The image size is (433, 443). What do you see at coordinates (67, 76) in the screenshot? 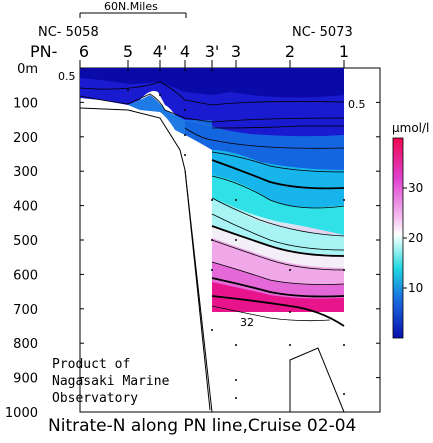
I see `contour-label-0.5-left: 0.5` at bounding box center [67, 76].